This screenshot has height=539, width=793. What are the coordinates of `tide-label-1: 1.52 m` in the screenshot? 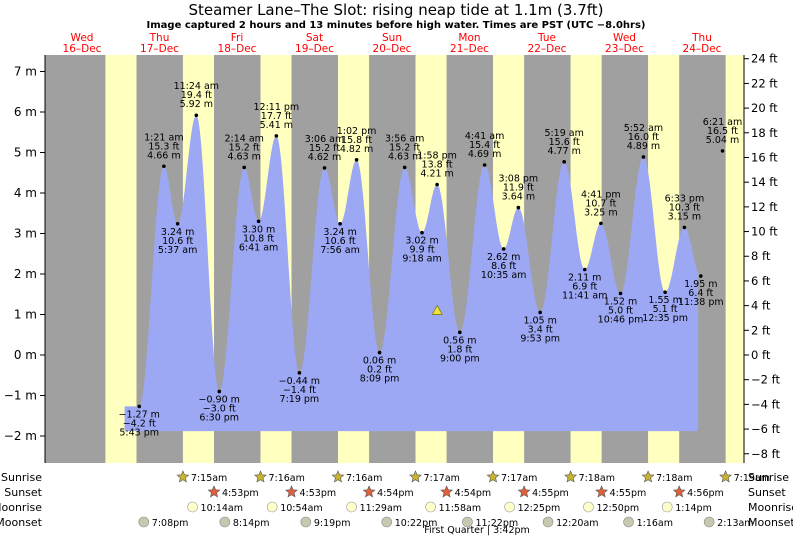 It's located at (620, 301).